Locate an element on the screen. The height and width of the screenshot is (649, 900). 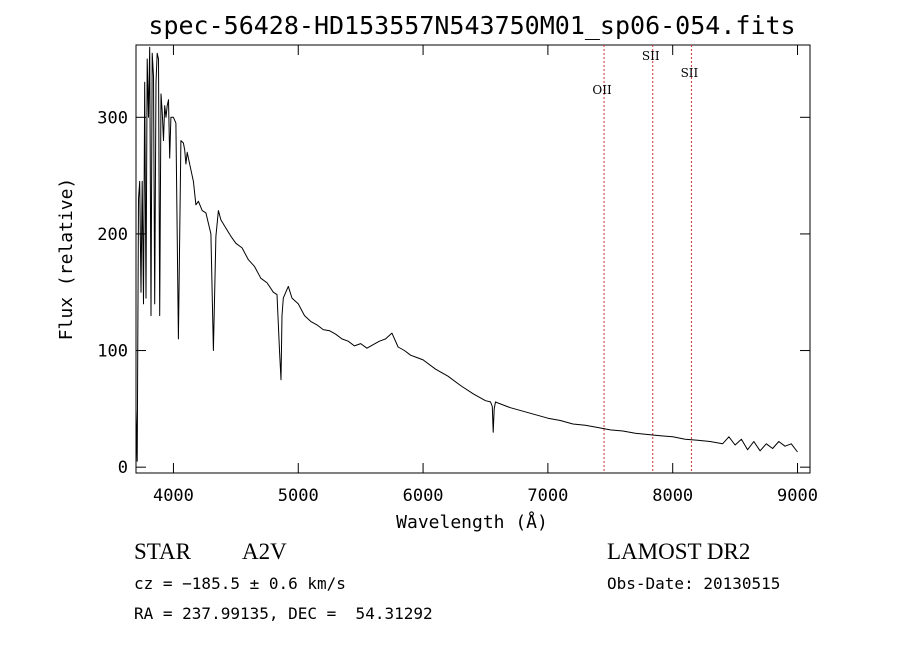
x-tick-label: 5000 is located at coordinates (298, 496).